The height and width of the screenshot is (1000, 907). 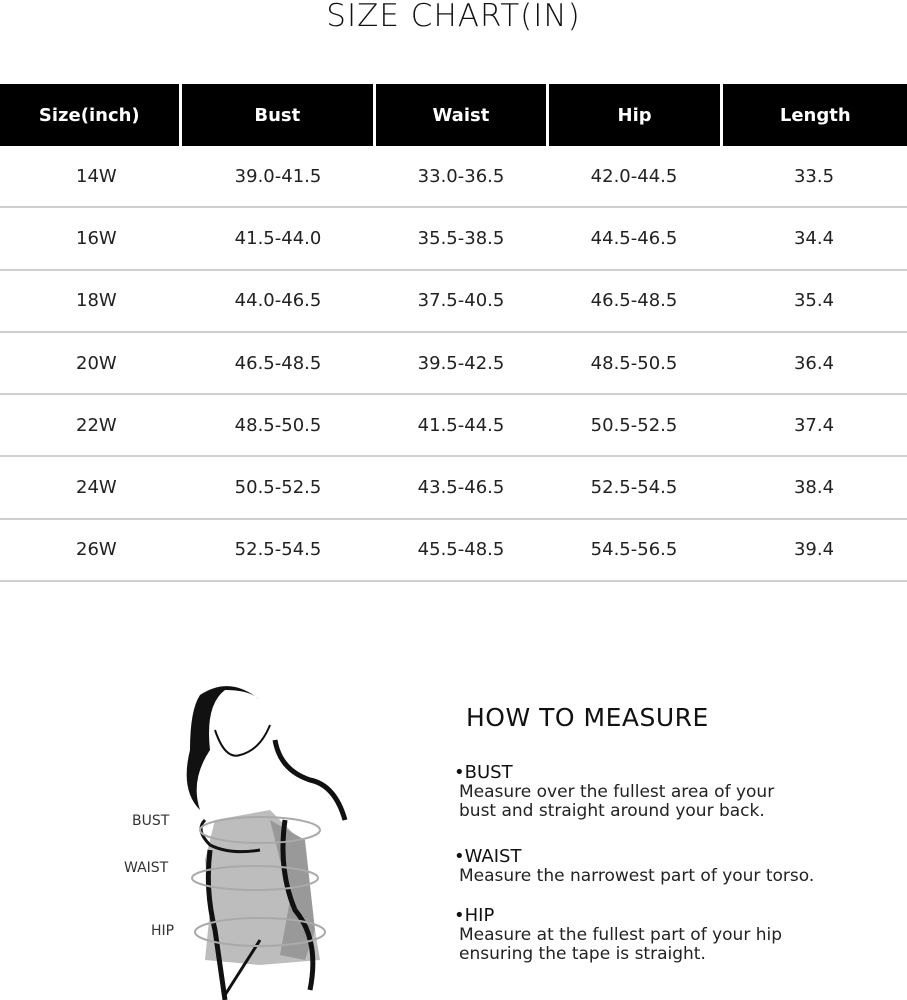 I want to click on table-row: 24W 50.5-52.5 43.5-46.5 52.5-54.5 38.4, so click(x=453, y=488).